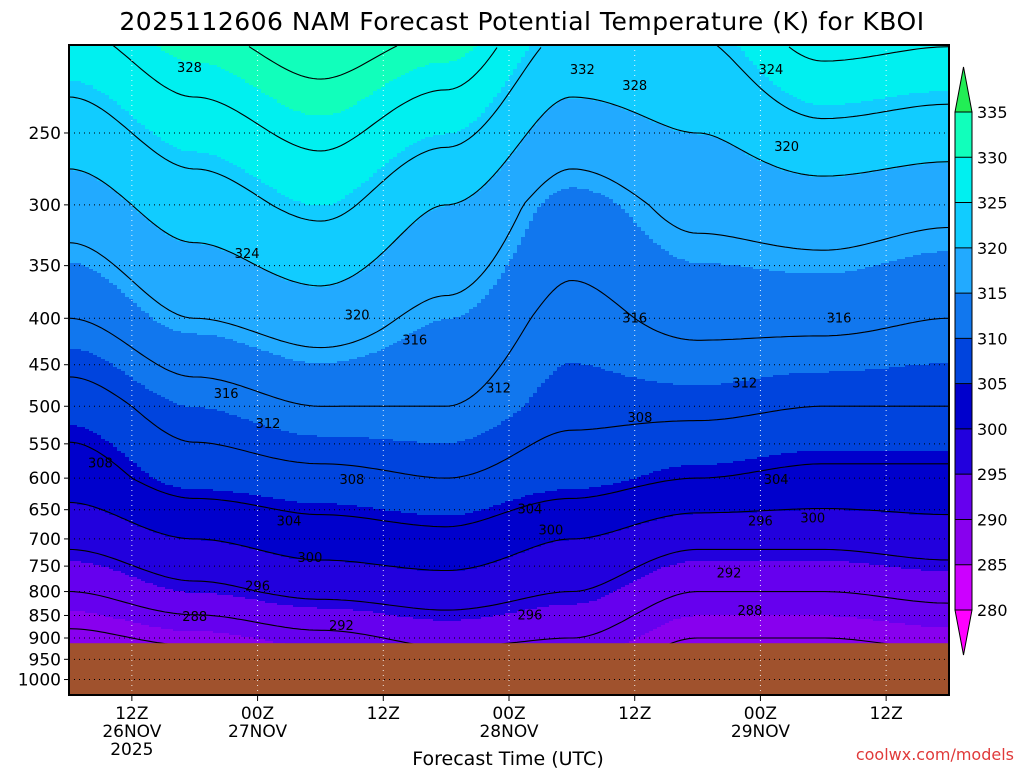 Image resolution: width=1024 pixels, height=768 pixels. What do you see at coordinates (992, 610) in the screenshot?
I see `colorbar-tick-label: 280` at bounding box center [992, 610].